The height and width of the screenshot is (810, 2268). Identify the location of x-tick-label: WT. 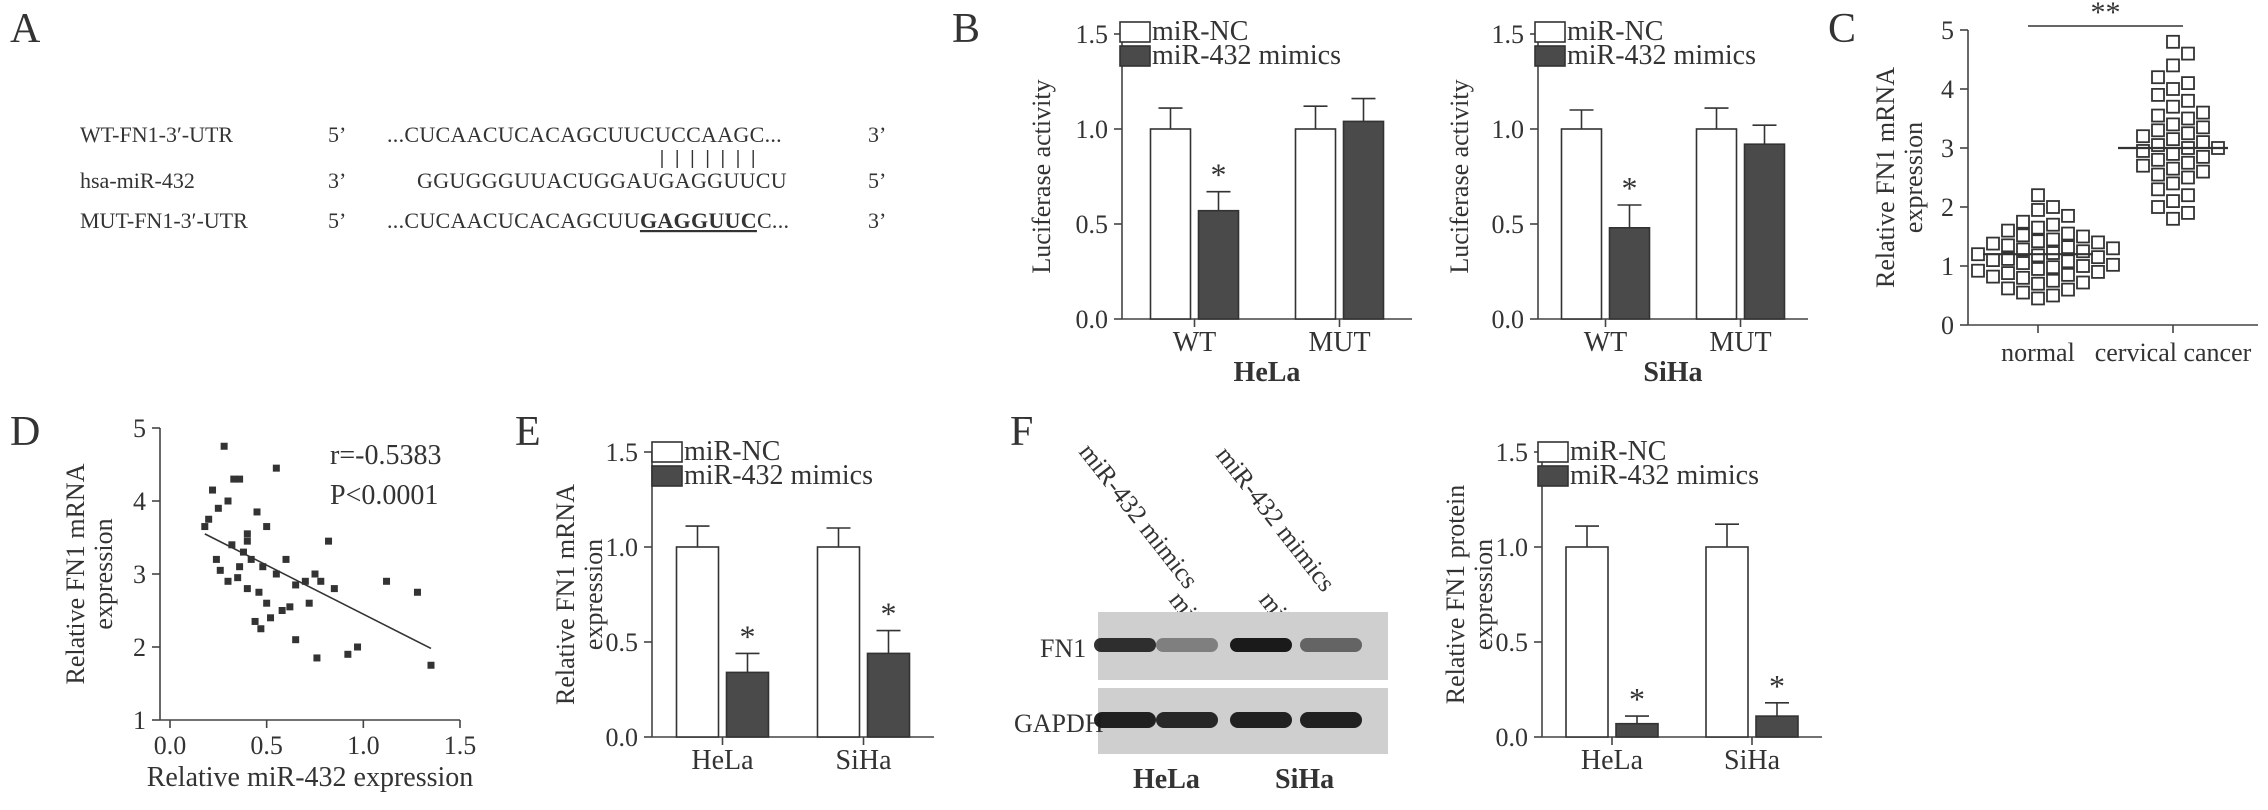
(1606, 342).